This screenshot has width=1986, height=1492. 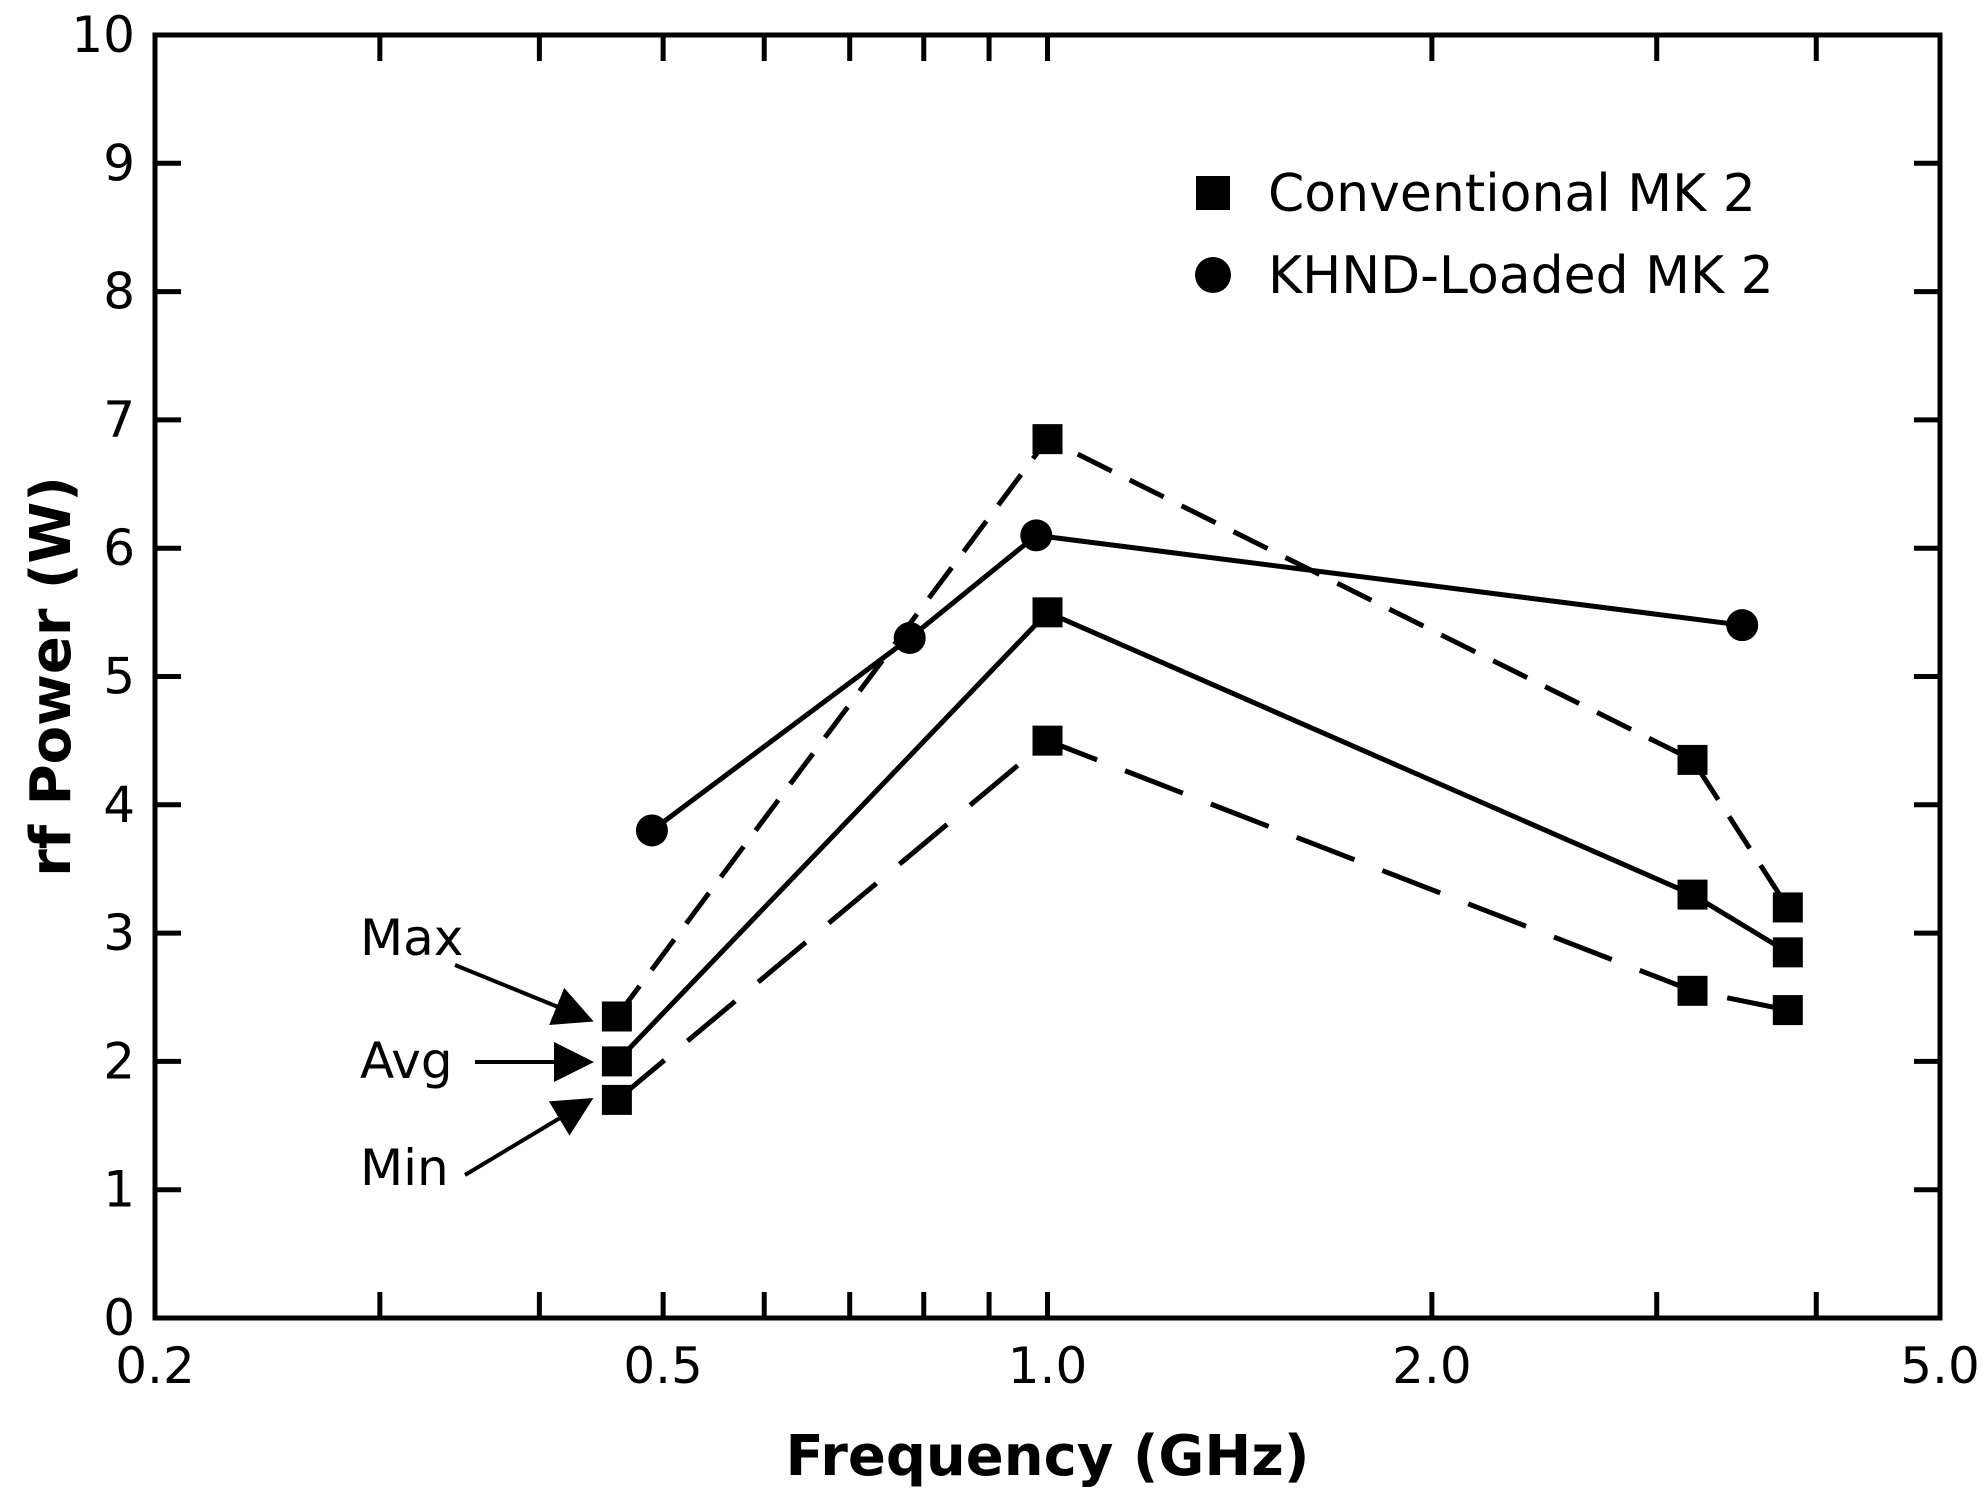 What do you see at coordinates (663, 1366) in the screenshot?
I see `x-tick-label: 0.5` at bounding box center [663, 1366].